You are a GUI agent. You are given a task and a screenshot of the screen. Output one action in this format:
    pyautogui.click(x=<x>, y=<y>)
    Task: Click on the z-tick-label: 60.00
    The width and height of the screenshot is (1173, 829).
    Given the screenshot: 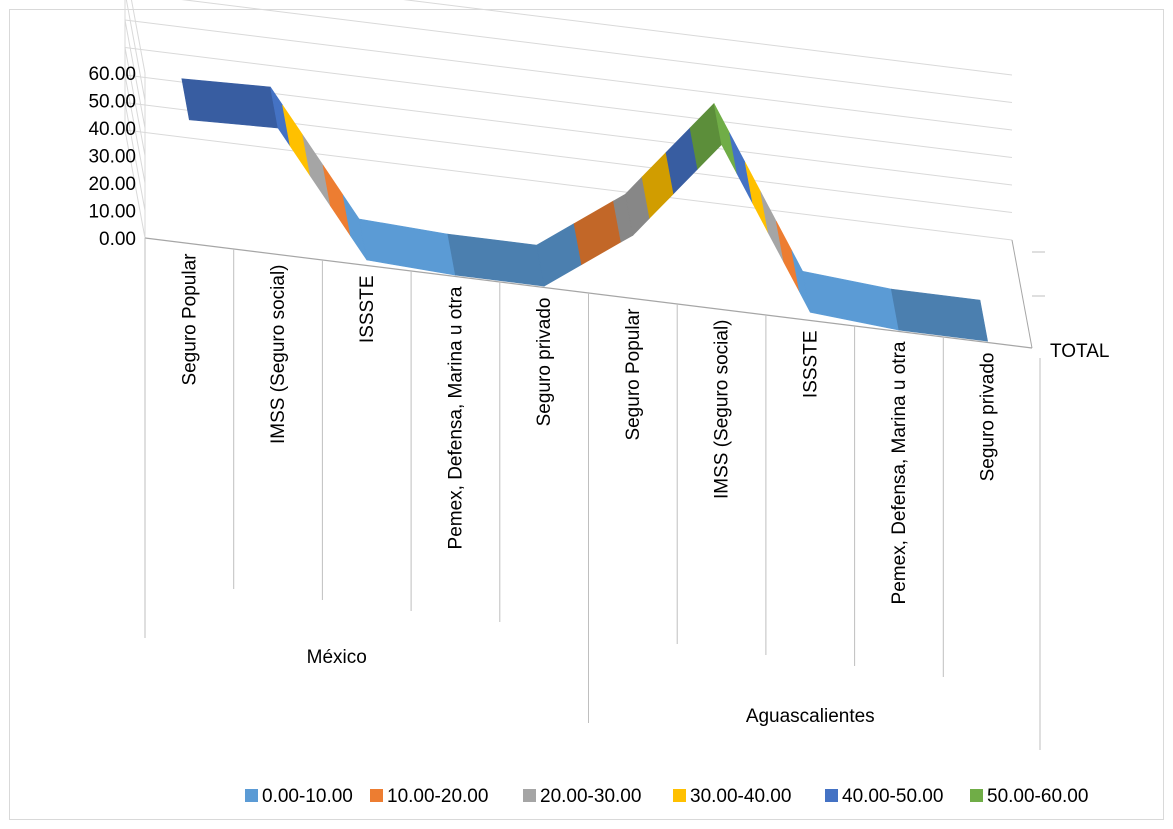 What is the action you would take?
    pyautogui.click(x=112, y=74)
    